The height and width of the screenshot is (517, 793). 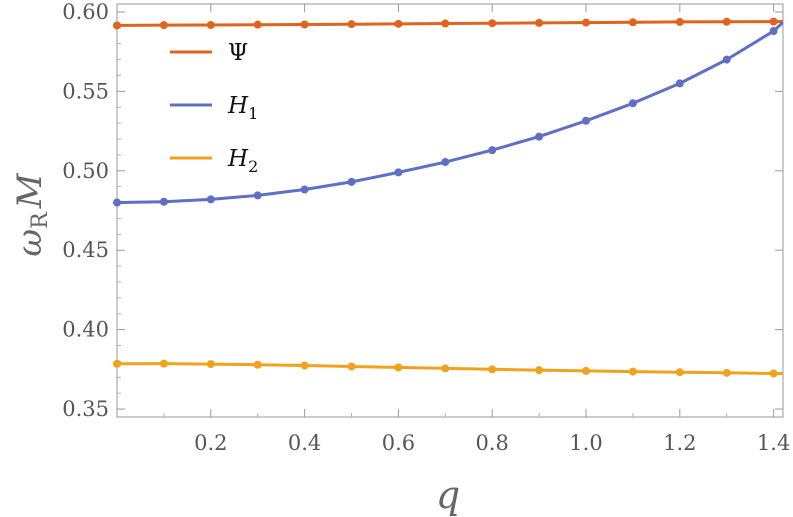 I want to click on x-tick-label: 1.4, so click(x=773, y=443).